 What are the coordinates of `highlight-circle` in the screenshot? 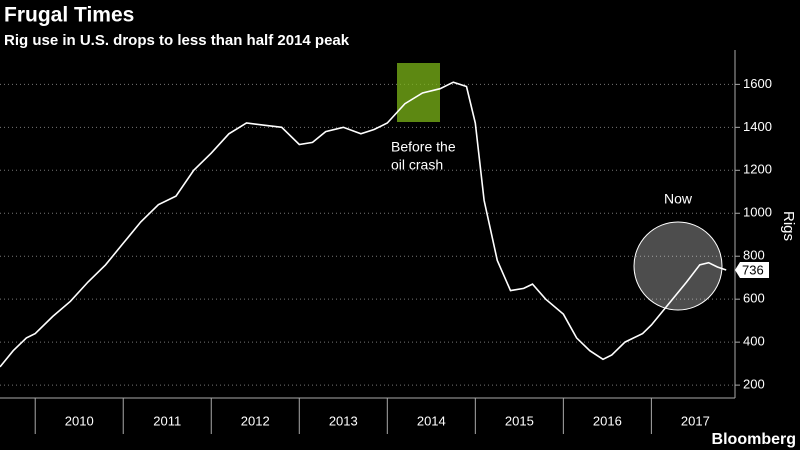 It's located at (678, 266).